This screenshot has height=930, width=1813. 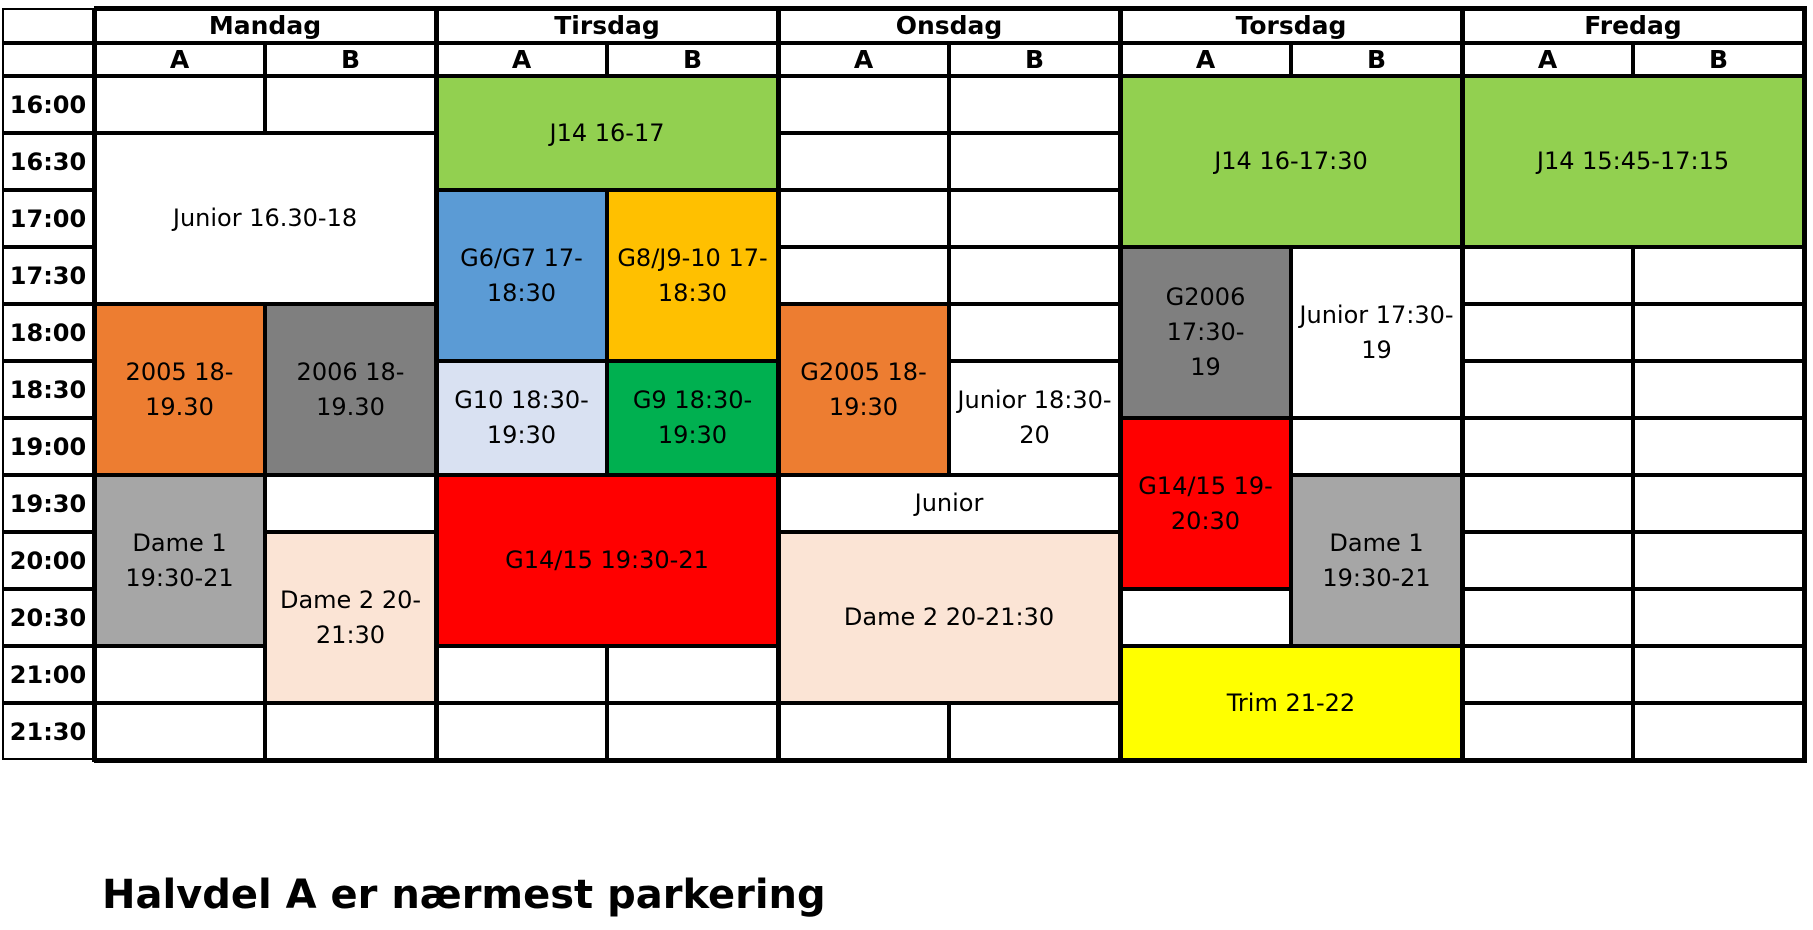 What do you see at coordinates (692, 418) in the screenshot?
I see `booking-block: G9 18:30- 19:30` at bounding box center [692, 418].